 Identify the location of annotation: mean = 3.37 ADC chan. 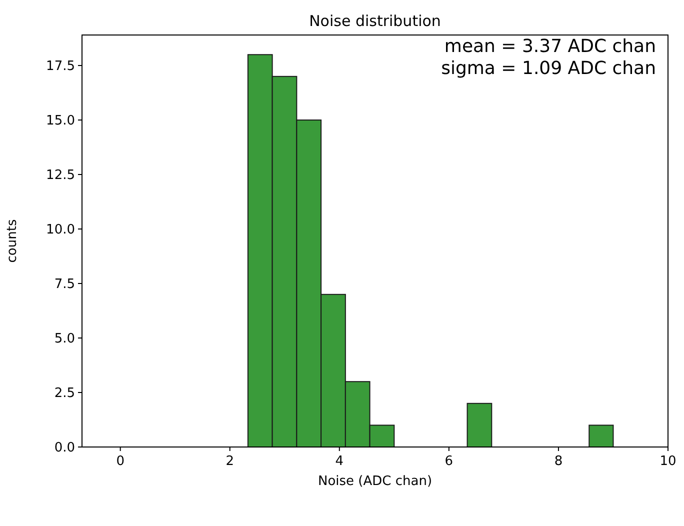
(550, 46).